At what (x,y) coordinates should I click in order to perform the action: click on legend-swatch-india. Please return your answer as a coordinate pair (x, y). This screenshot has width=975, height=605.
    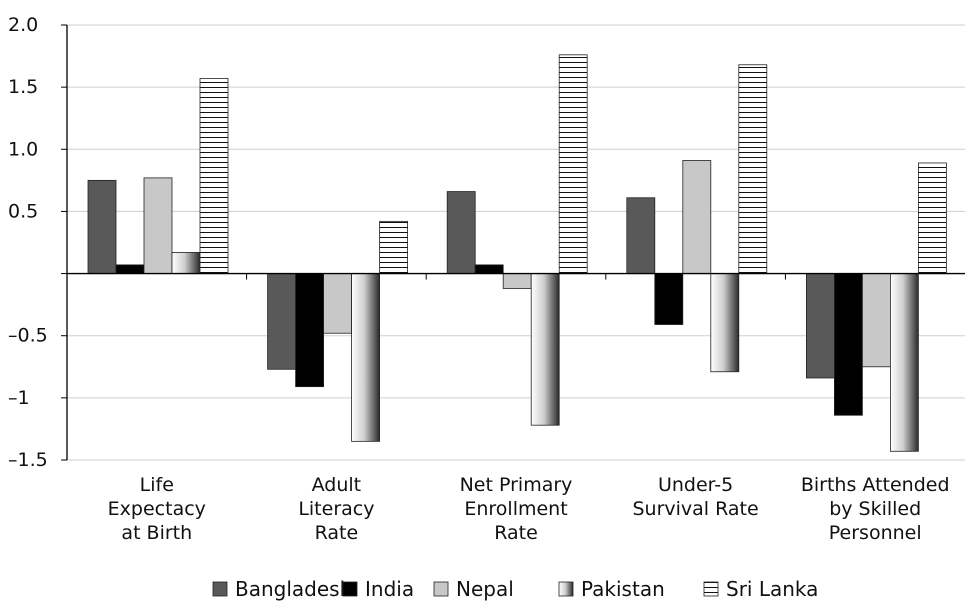
    Looking at the image, I should click on (350, 589).